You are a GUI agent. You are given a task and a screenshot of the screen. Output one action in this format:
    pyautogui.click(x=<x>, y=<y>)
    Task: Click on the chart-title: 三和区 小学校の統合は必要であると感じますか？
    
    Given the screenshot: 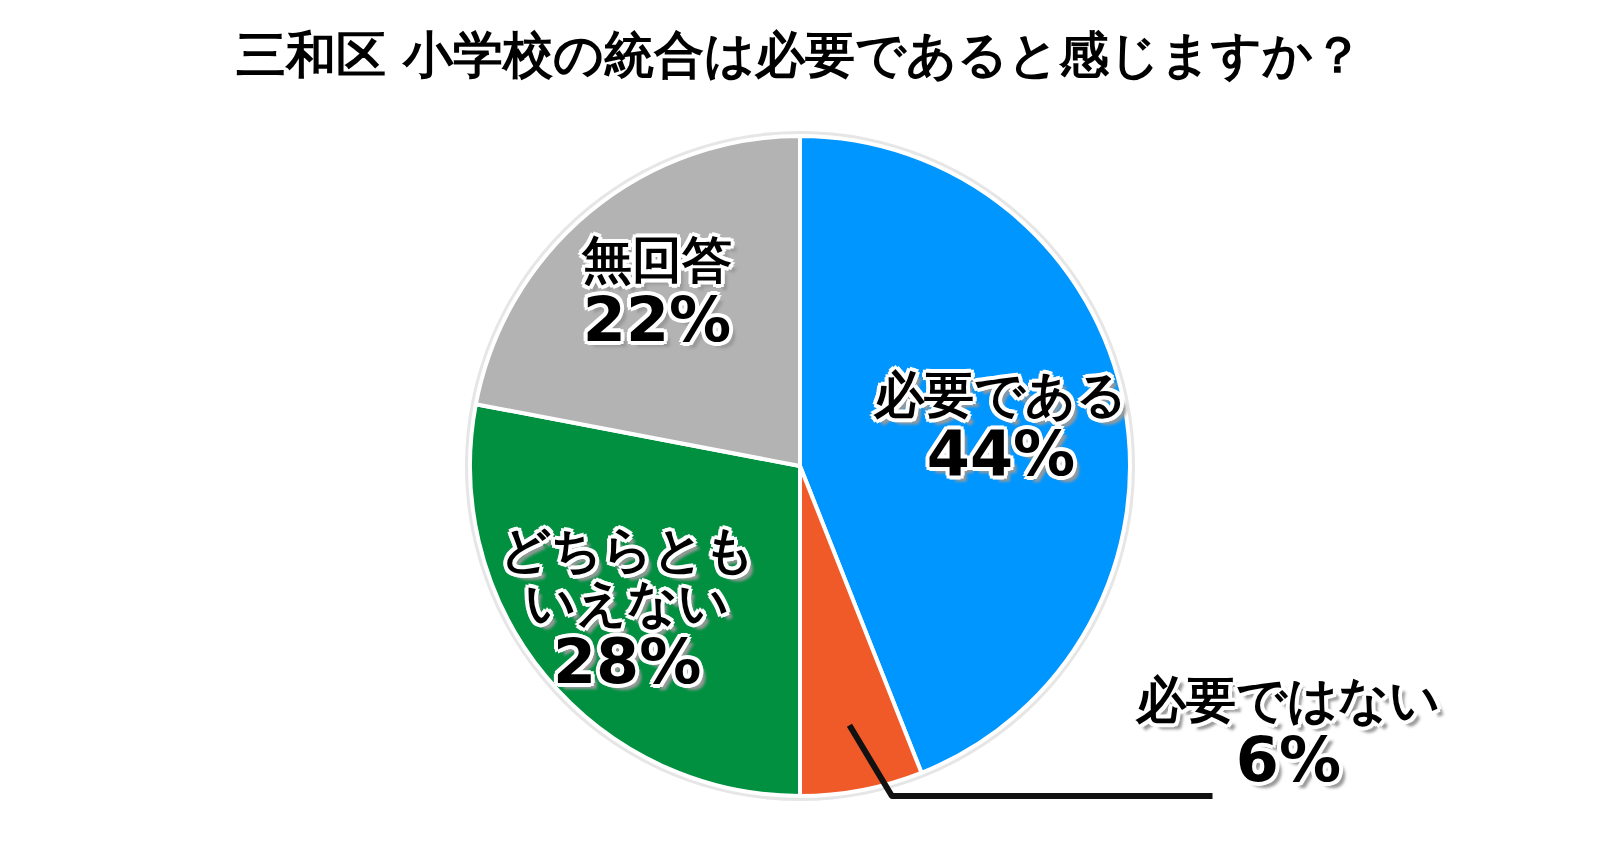 What is the action you would take?
    pyautogui.click(x=799, y=55)
    